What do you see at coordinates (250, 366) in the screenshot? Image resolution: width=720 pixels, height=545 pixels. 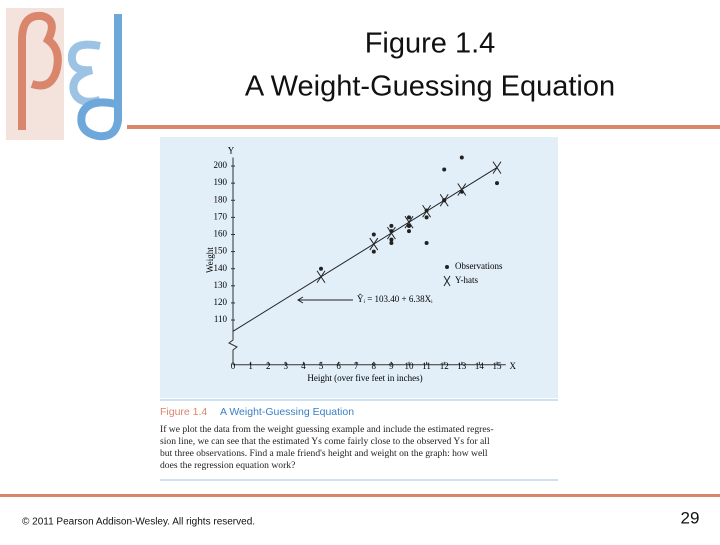 I see `x-tick-label: 1` at bounding box center [250, 366].